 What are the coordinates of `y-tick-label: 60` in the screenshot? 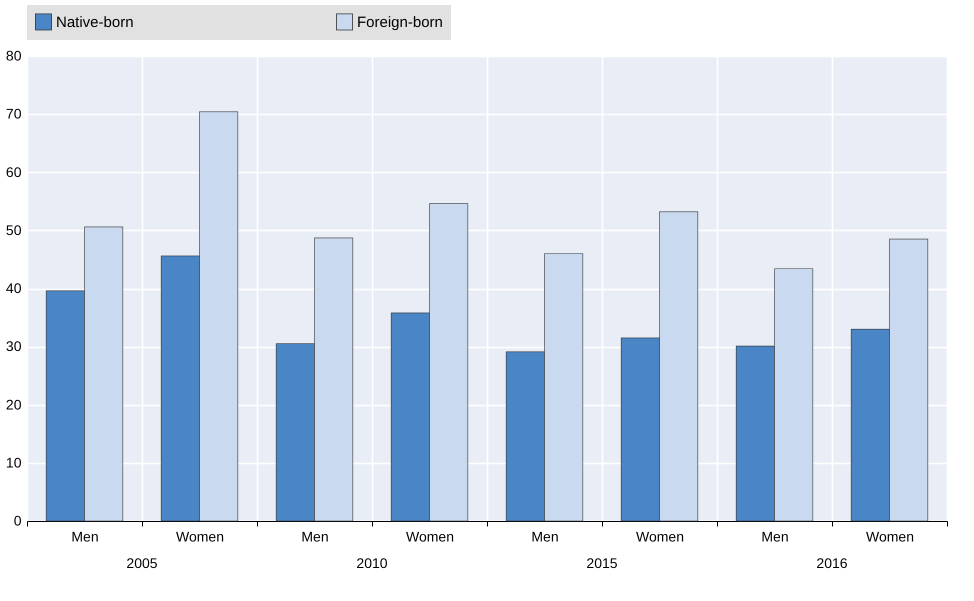 It's located at (14, 172).